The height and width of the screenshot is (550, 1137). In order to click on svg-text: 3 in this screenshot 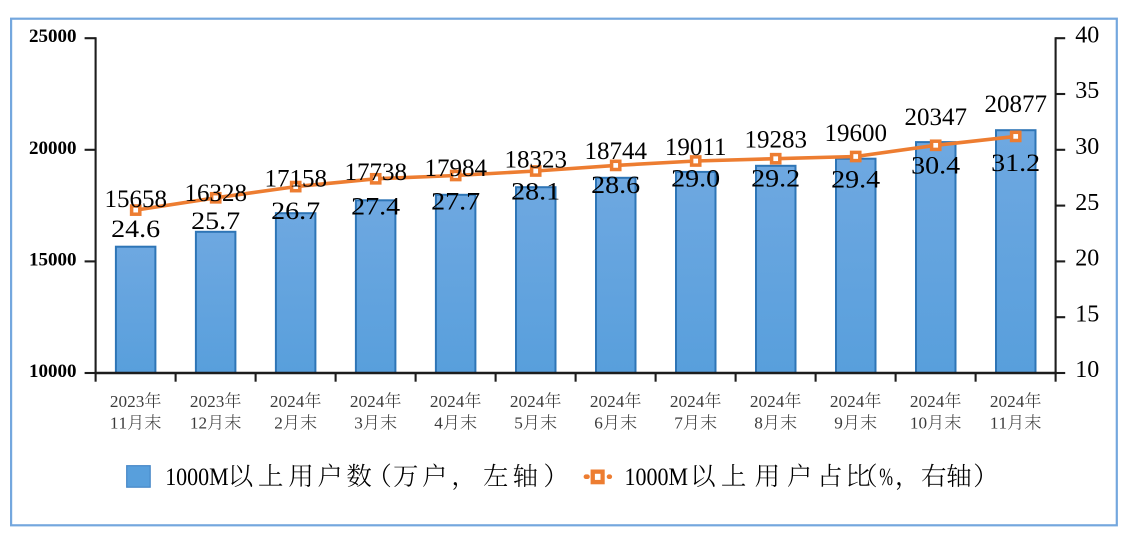, I will do `click(358, 423)`.